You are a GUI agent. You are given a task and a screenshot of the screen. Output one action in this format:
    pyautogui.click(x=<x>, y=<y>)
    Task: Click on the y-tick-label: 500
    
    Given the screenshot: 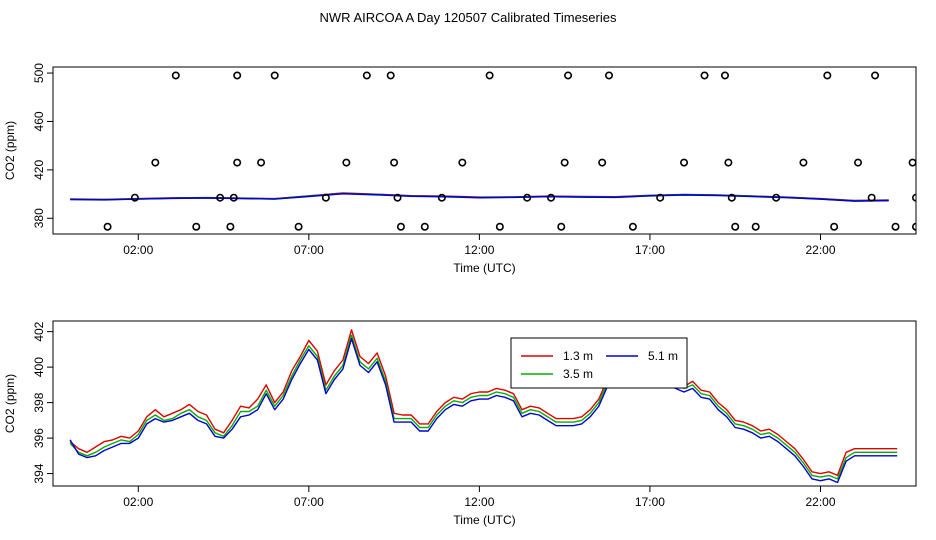 What is the action you would take?
    pyautogui.click(x=39, y=73)
    